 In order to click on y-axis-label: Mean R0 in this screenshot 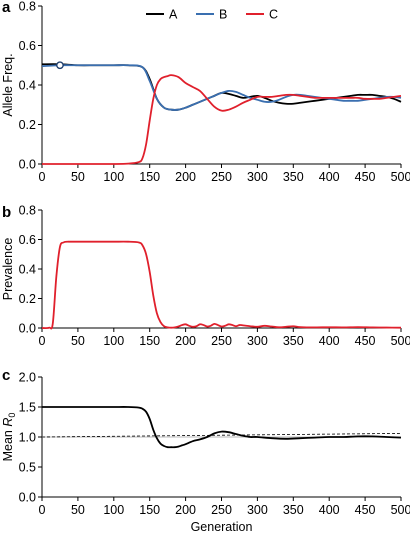, I will do `click(9, 437)`.